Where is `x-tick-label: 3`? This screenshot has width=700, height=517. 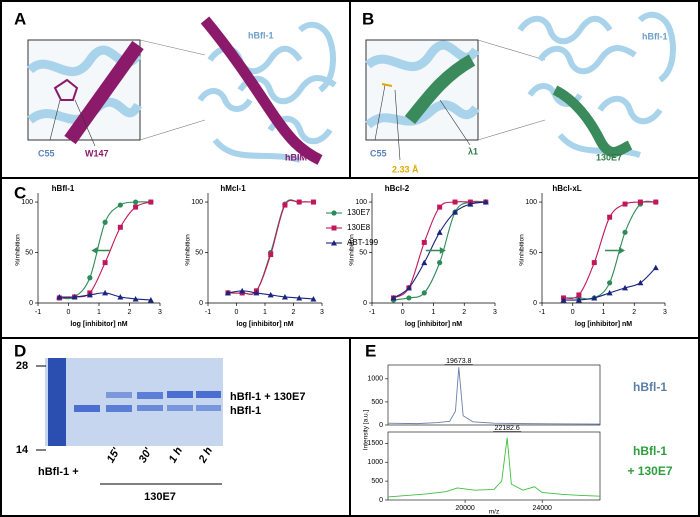
x-tick-label: 3 is located at coordinates (160, 312).